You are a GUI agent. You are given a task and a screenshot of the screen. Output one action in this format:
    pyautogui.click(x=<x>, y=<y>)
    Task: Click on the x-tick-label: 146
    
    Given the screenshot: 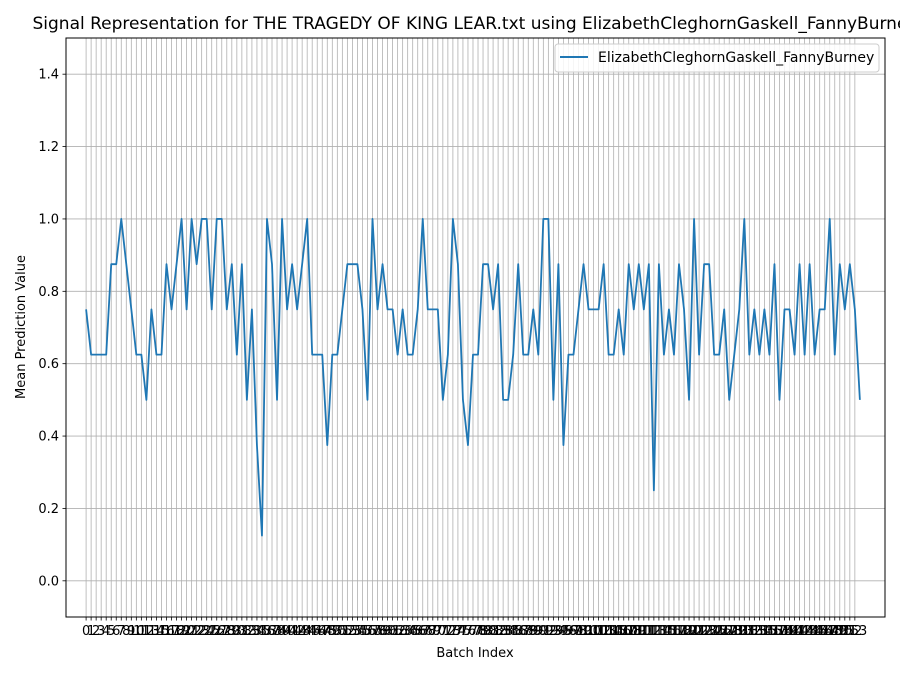 What is the action you would take?
    pyautogui.click(x=819, y=631)
    